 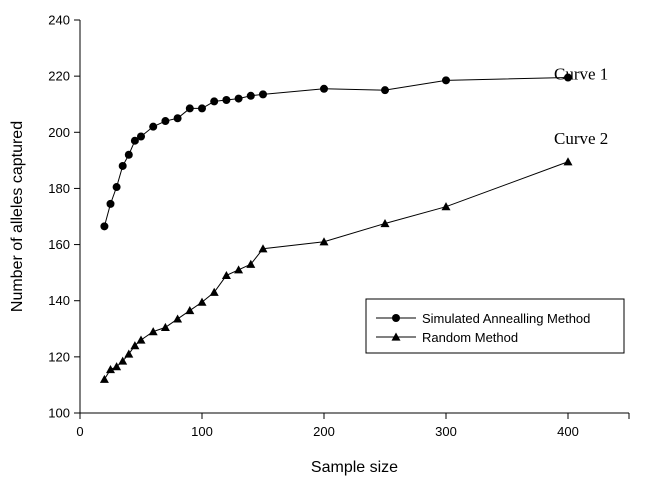 I want to click on curve-1-label: Curve 1, so click(x=581, y=74).